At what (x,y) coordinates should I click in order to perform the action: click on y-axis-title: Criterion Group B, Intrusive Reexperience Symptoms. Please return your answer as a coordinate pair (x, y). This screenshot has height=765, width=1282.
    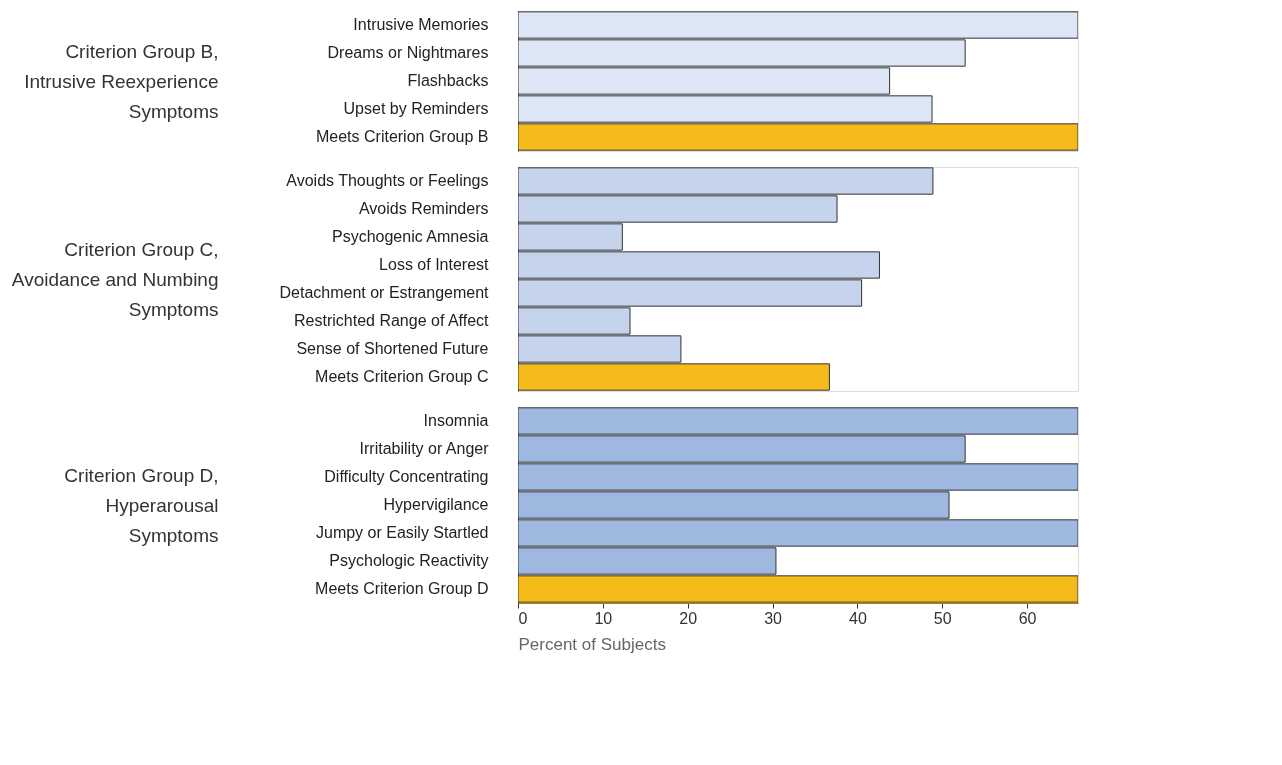
    Looking at the image, I should click on (121, 81).